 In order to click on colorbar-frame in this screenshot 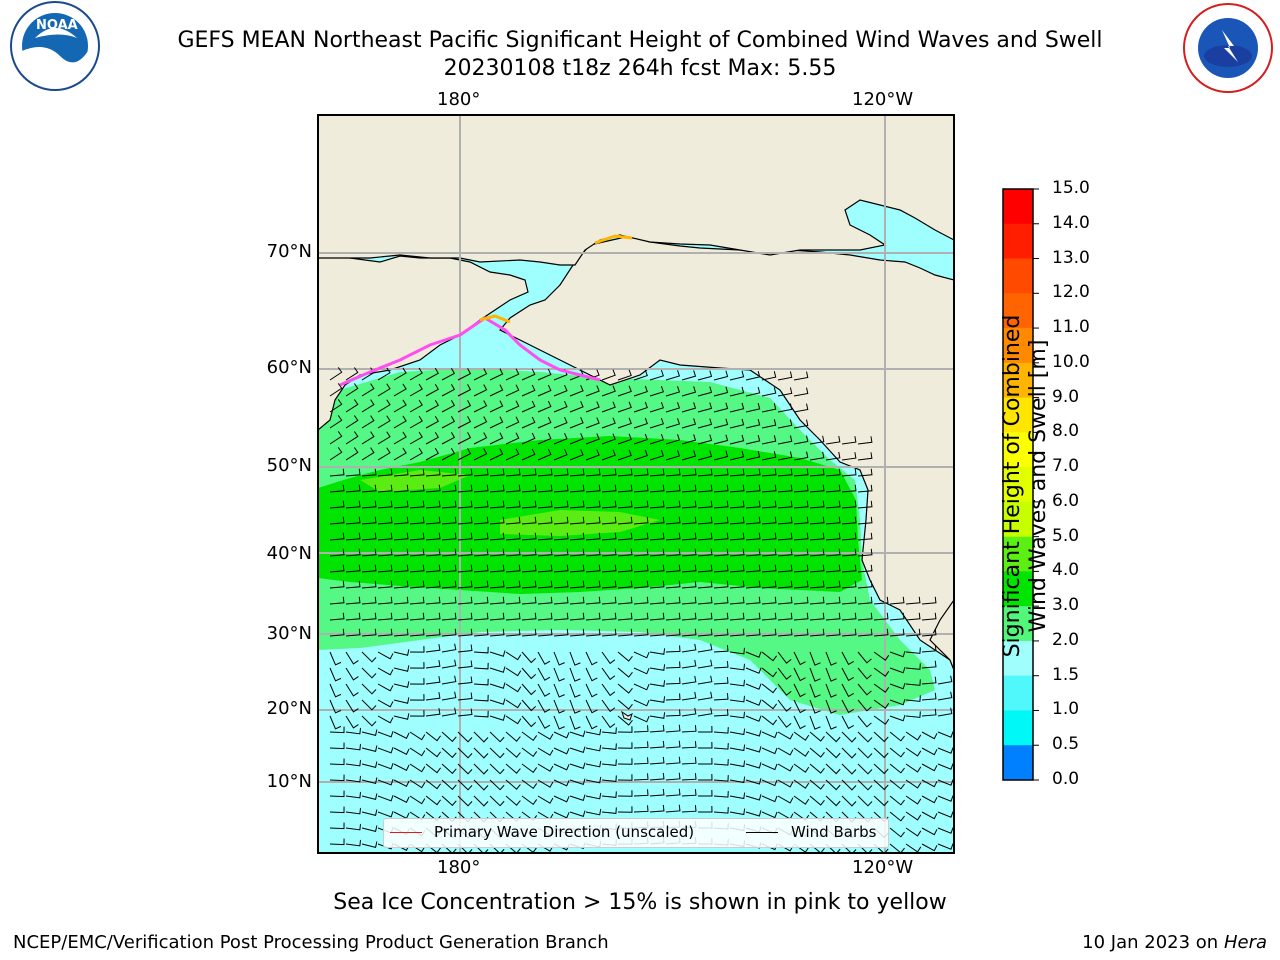, I will do `click(1018, 484)`.